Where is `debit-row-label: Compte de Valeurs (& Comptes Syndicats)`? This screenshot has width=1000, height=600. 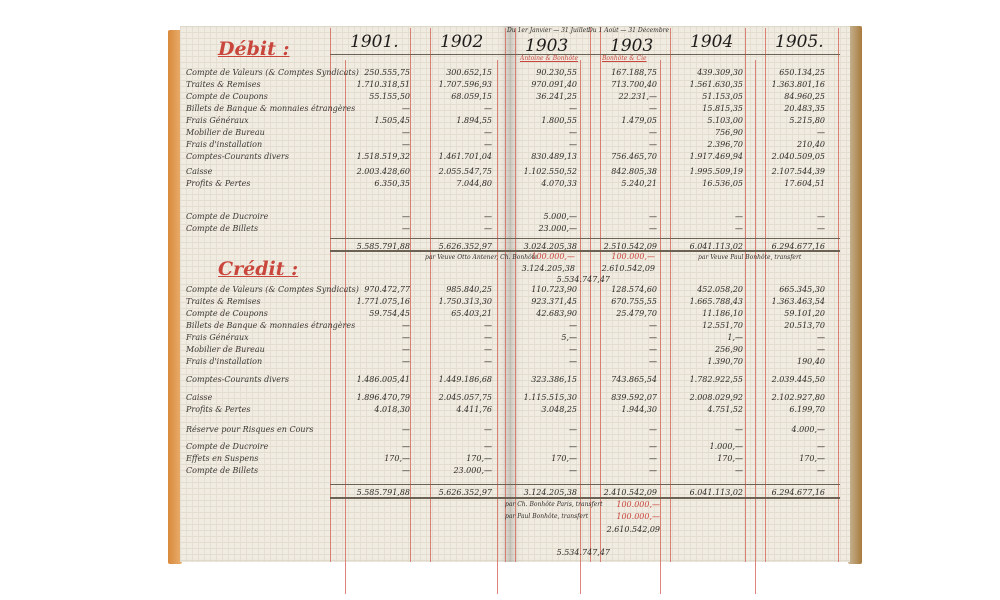
debit-row-label: Compte de Valeurs (& Comptes Syndicats) is located at coordinates (272, 72).